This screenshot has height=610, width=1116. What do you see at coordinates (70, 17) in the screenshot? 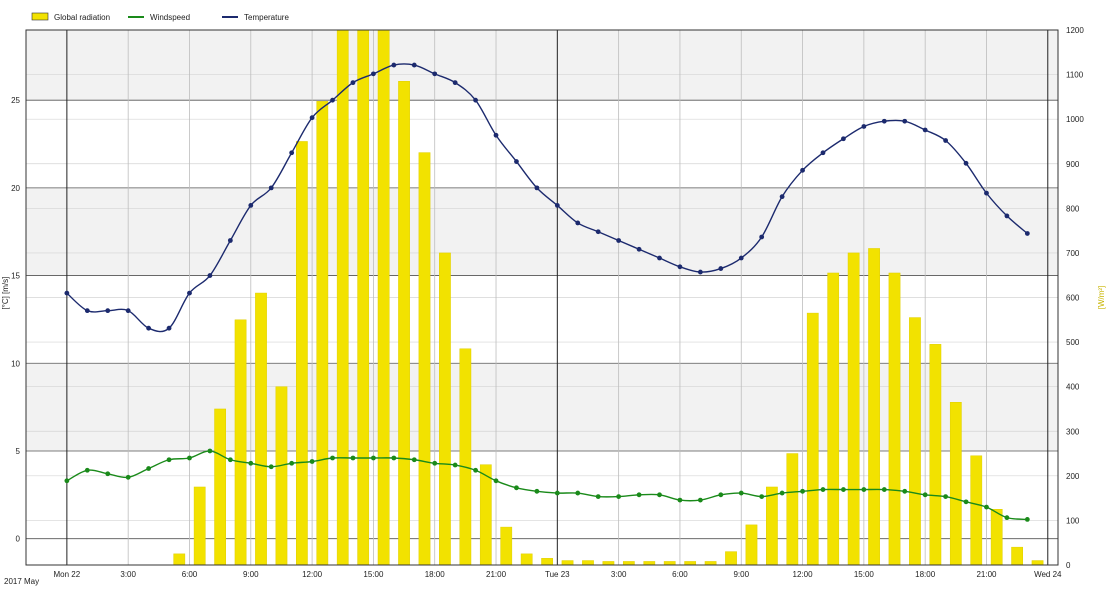
I see `legend-entry: Global radiation` at bounding box center [70, 17].